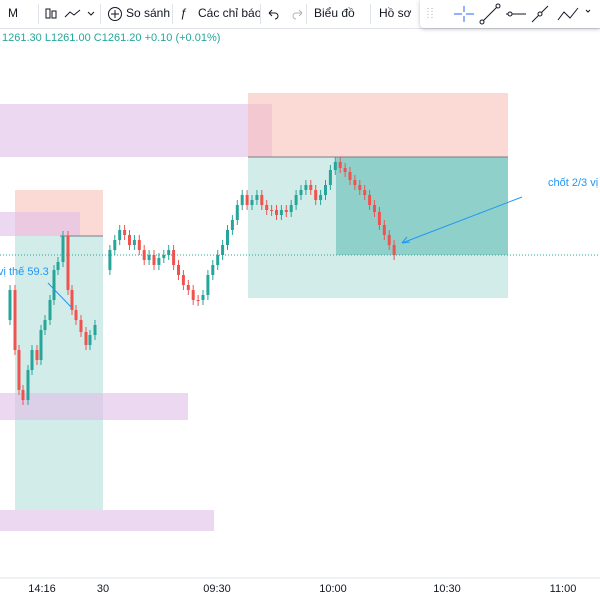  Describe the element at coordinates (395, 13) in the screenshot. I see `profile-menu: Hồ sơ` at that location.